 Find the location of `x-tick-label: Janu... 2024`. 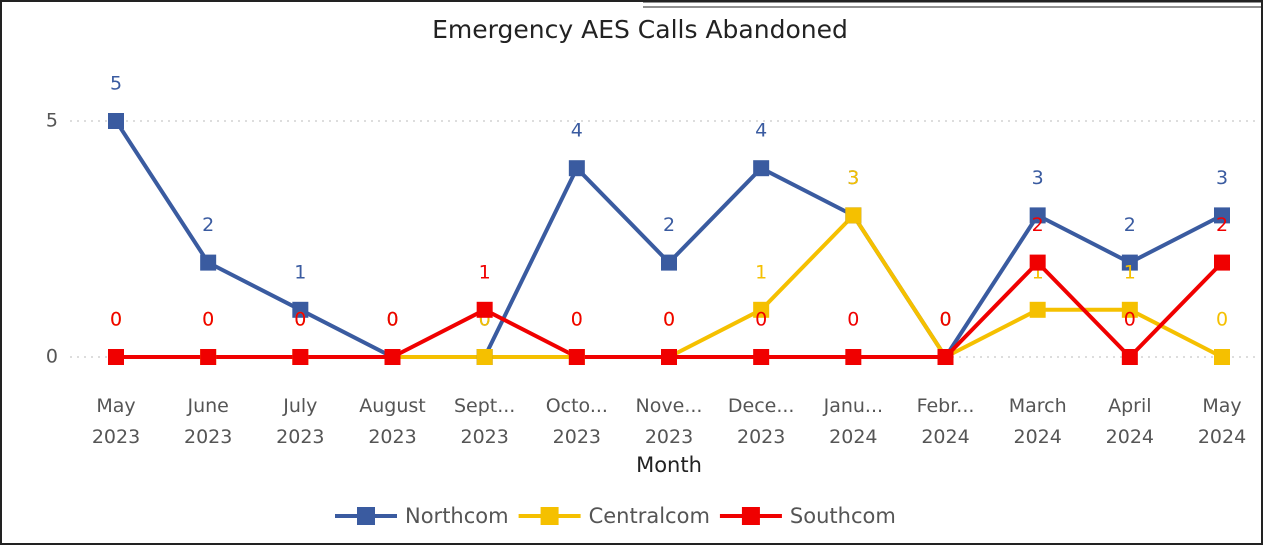

x-tick-label: Janu... 2024 is located at coordinates (853, 421).